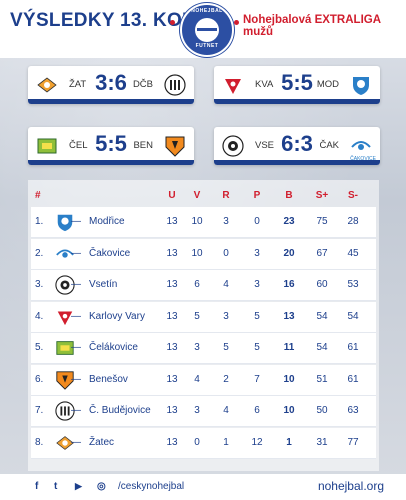 This screenshot has width=406, height=500. What do you see at coordinates (226, 195) in the screenshot?
I see `col-draws: R` at bounding box center [226, 195].